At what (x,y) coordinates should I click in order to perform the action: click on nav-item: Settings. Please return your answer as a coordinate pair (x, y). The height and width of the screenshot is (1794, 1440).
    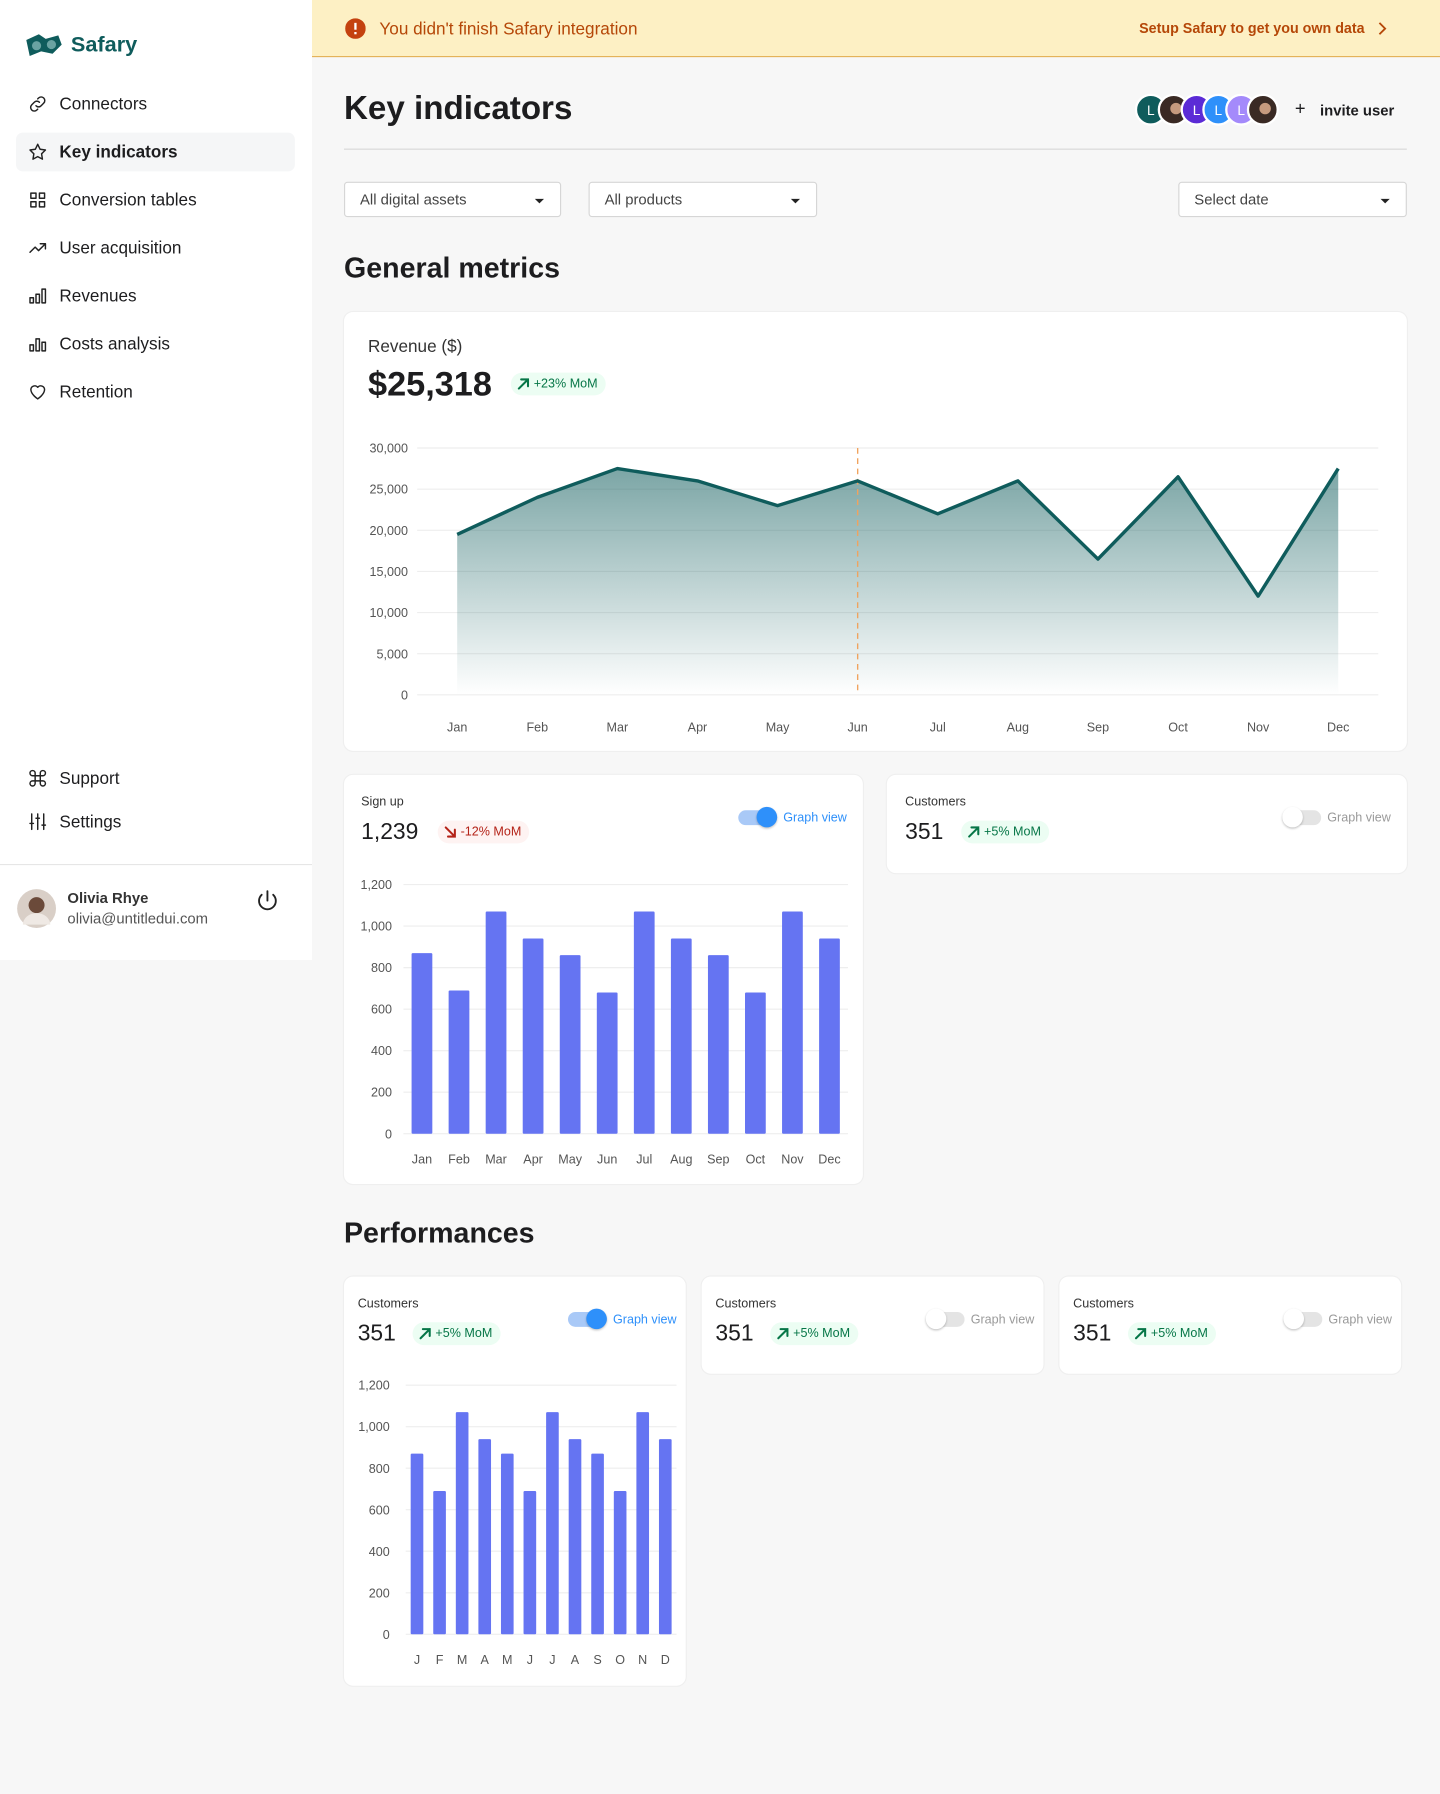
    Looking at the image, I should click on (155, 821).